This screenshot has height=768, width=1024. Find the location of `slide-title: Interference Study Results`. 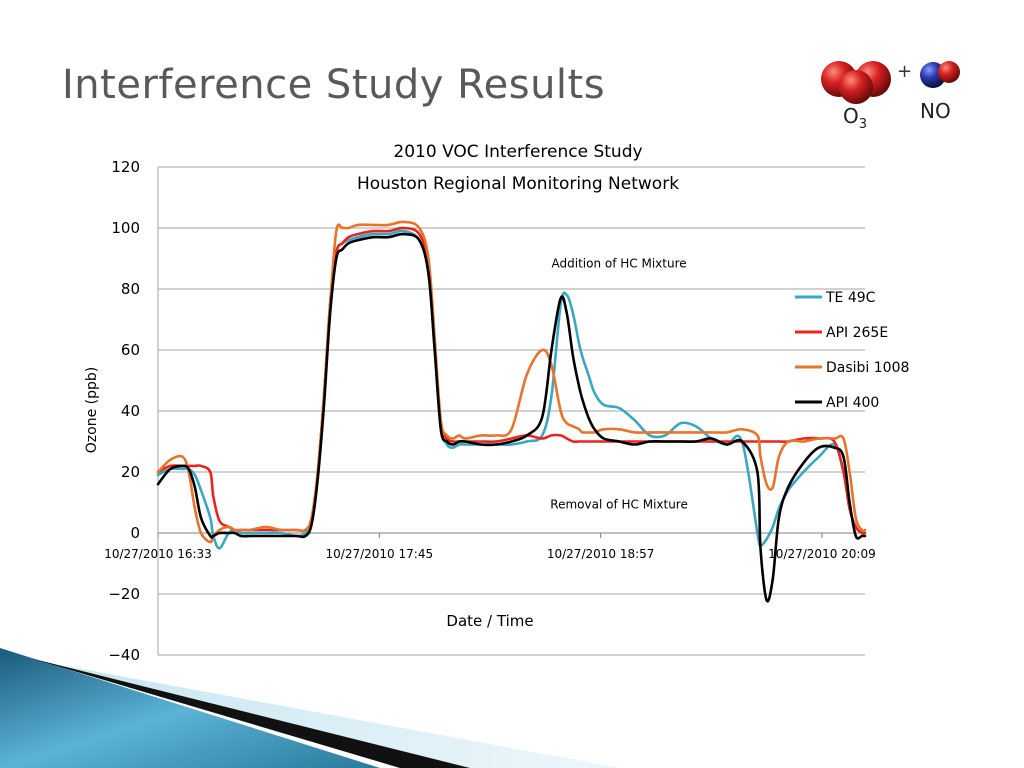

slide-title: Interference Study Results is located at coordinates (334, 85).